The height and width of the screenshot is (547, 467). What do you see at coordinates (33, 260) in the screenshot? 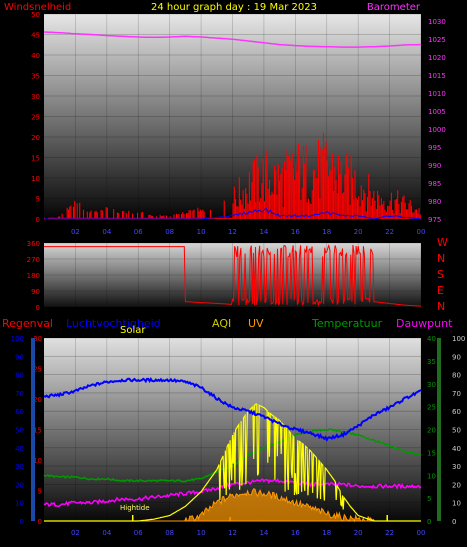
I see `direction-tick-label: 270` at bounding box center [33, 260].